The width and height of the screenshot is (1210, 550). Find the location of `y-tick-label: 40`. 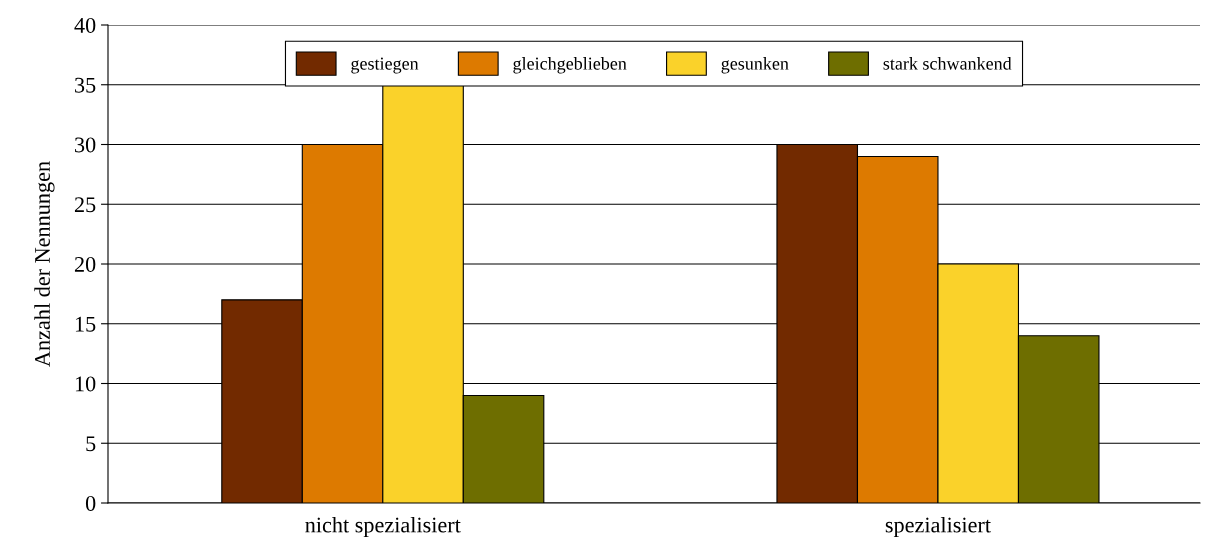

y-tick-label: 40 is located at coordinates (85, 25).